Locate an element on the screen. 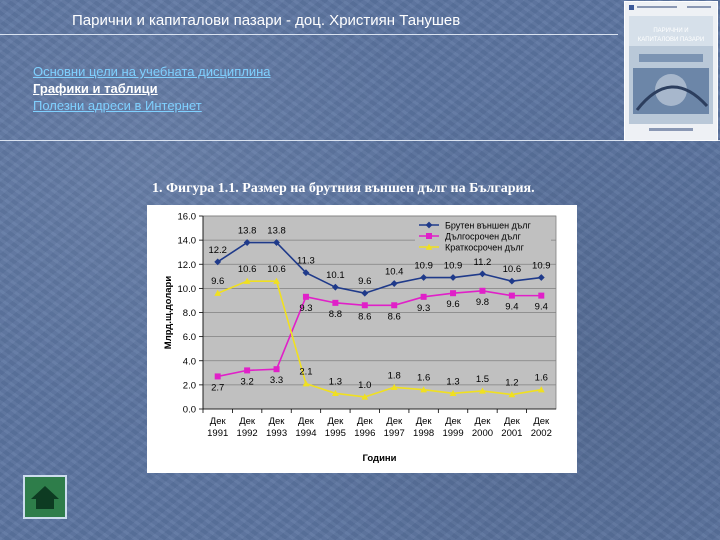 The image size is (720, 540). y-tick-label: 6.0 is located at coordinates (189, 337).